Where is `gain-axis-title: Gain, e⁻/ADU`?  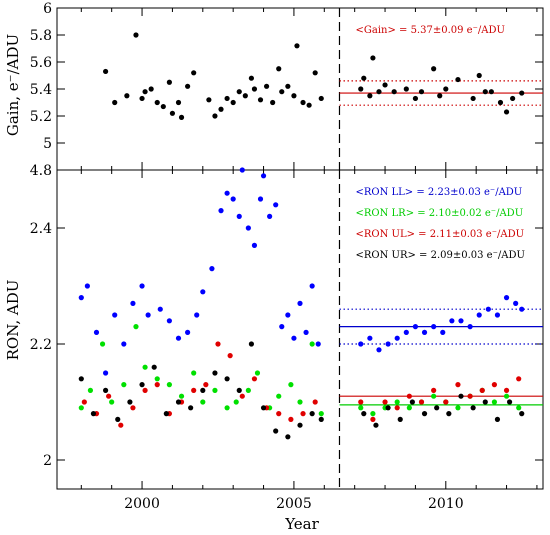
gain-axis-title: Gain, e⁻/ADU is located at coordinates (13, 85).